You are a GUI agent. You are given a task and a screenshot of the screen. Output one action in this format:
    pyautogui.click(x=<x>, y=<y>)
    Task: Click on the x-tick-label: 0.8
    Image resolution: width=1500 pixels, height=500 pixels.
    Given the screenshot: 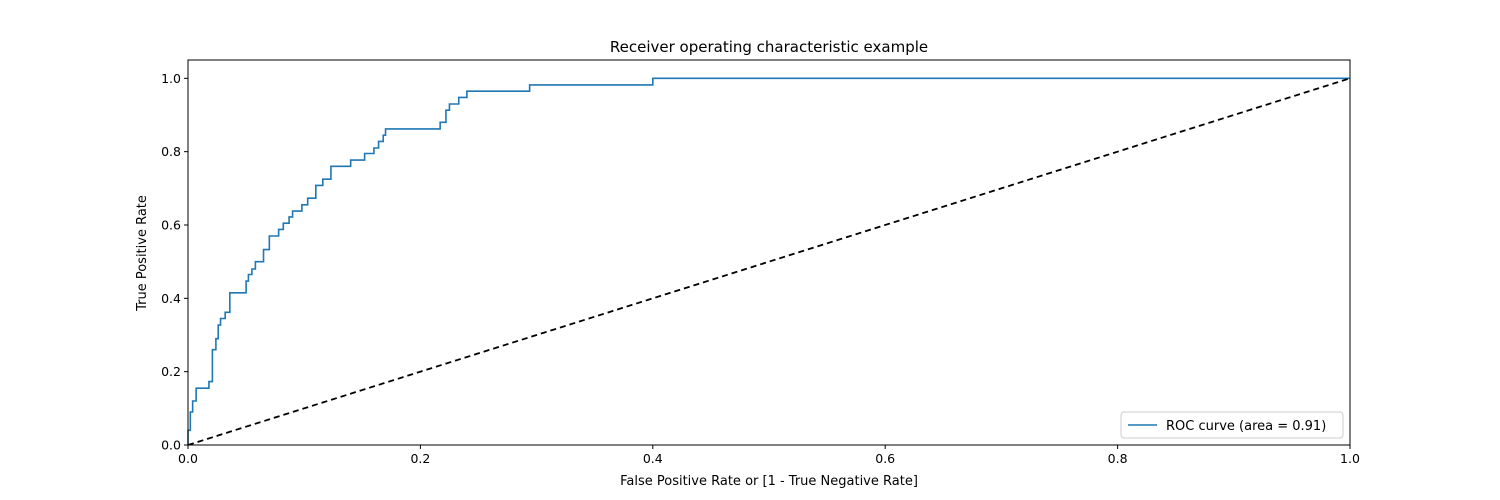 What is the action you would take?
    pyautogui.click(x=1118, y=458)
    